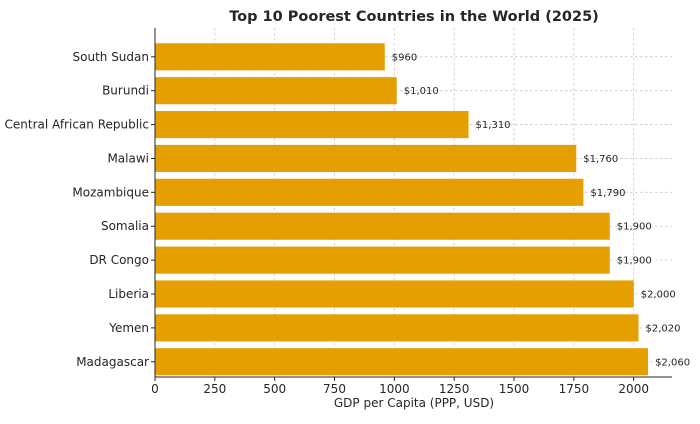  Describe the element at coordinates (334, 389) in the screenshot. I see `x-tick-label: 750` at that location.